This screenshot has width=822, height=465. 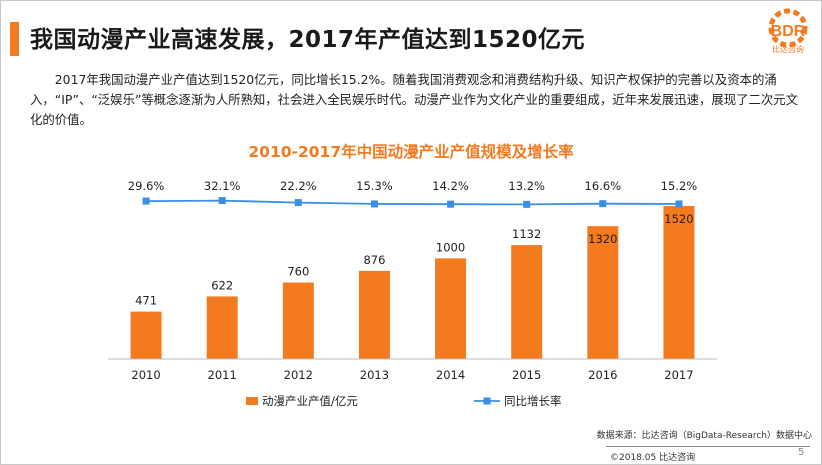 I want to click on line-label-2016: 16.6%, so click(x=603, y=186).